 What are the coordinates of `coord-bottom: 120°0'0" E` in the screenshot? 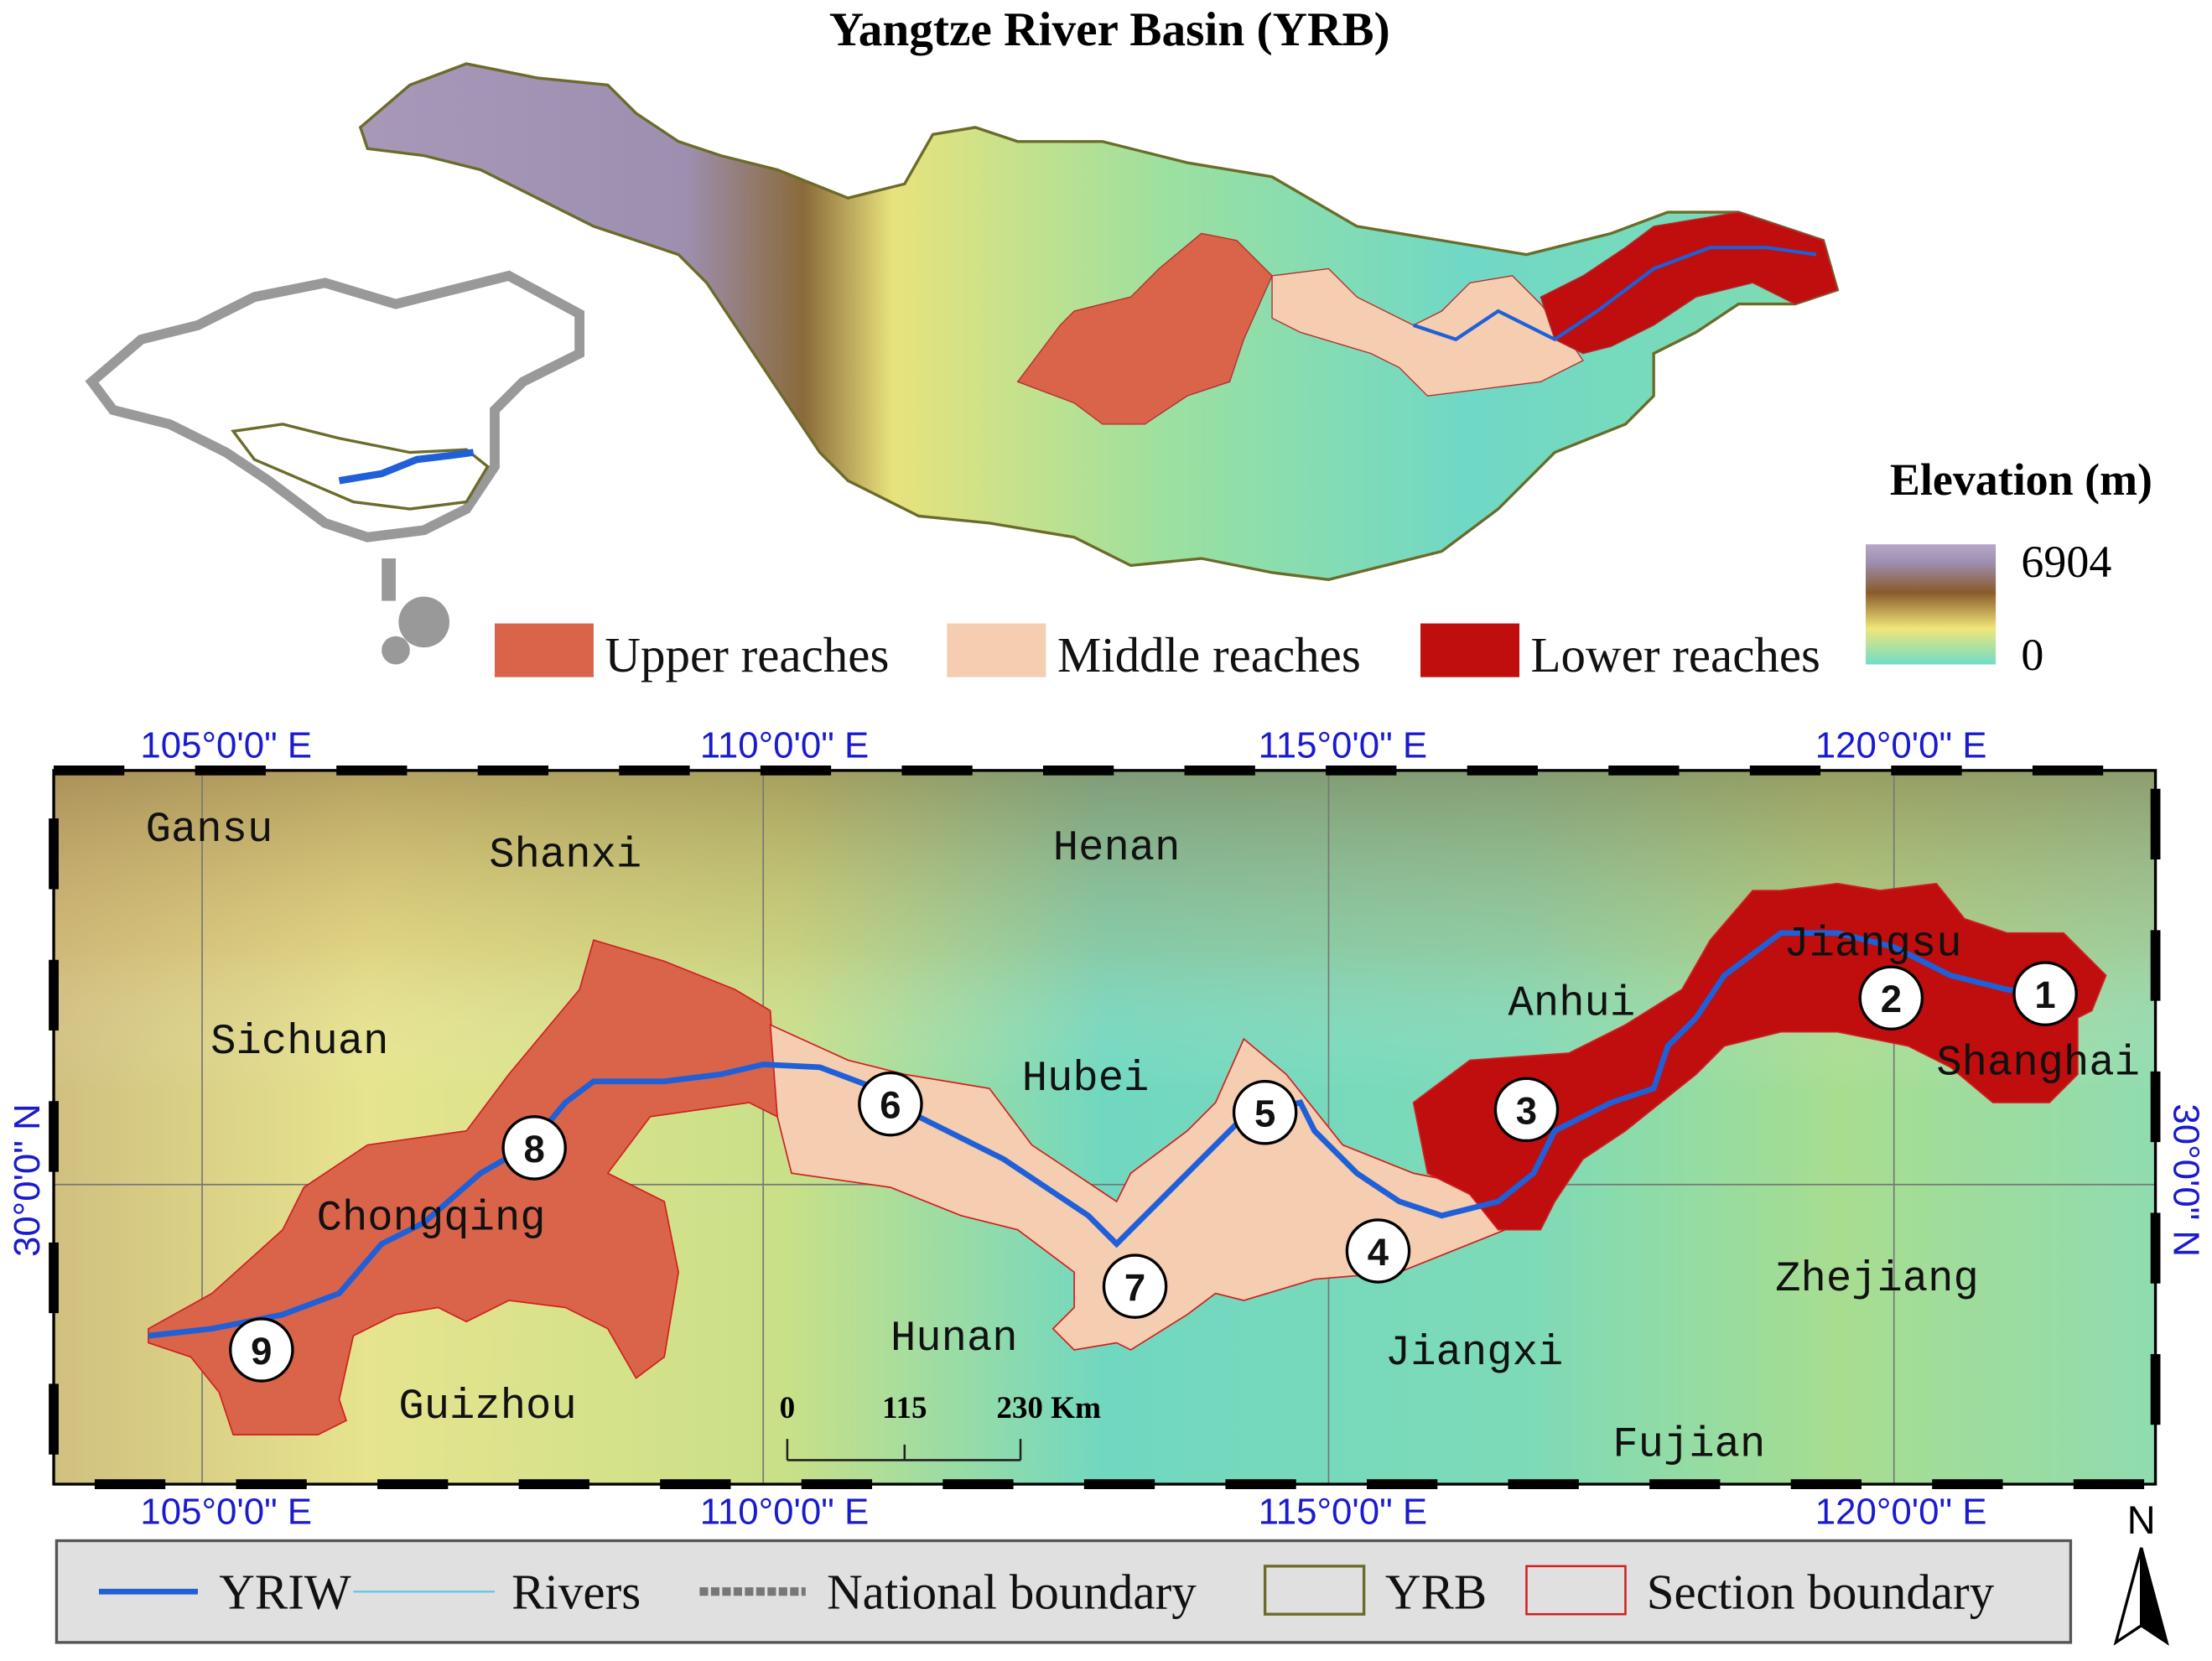 It's located at (1901, 1511).